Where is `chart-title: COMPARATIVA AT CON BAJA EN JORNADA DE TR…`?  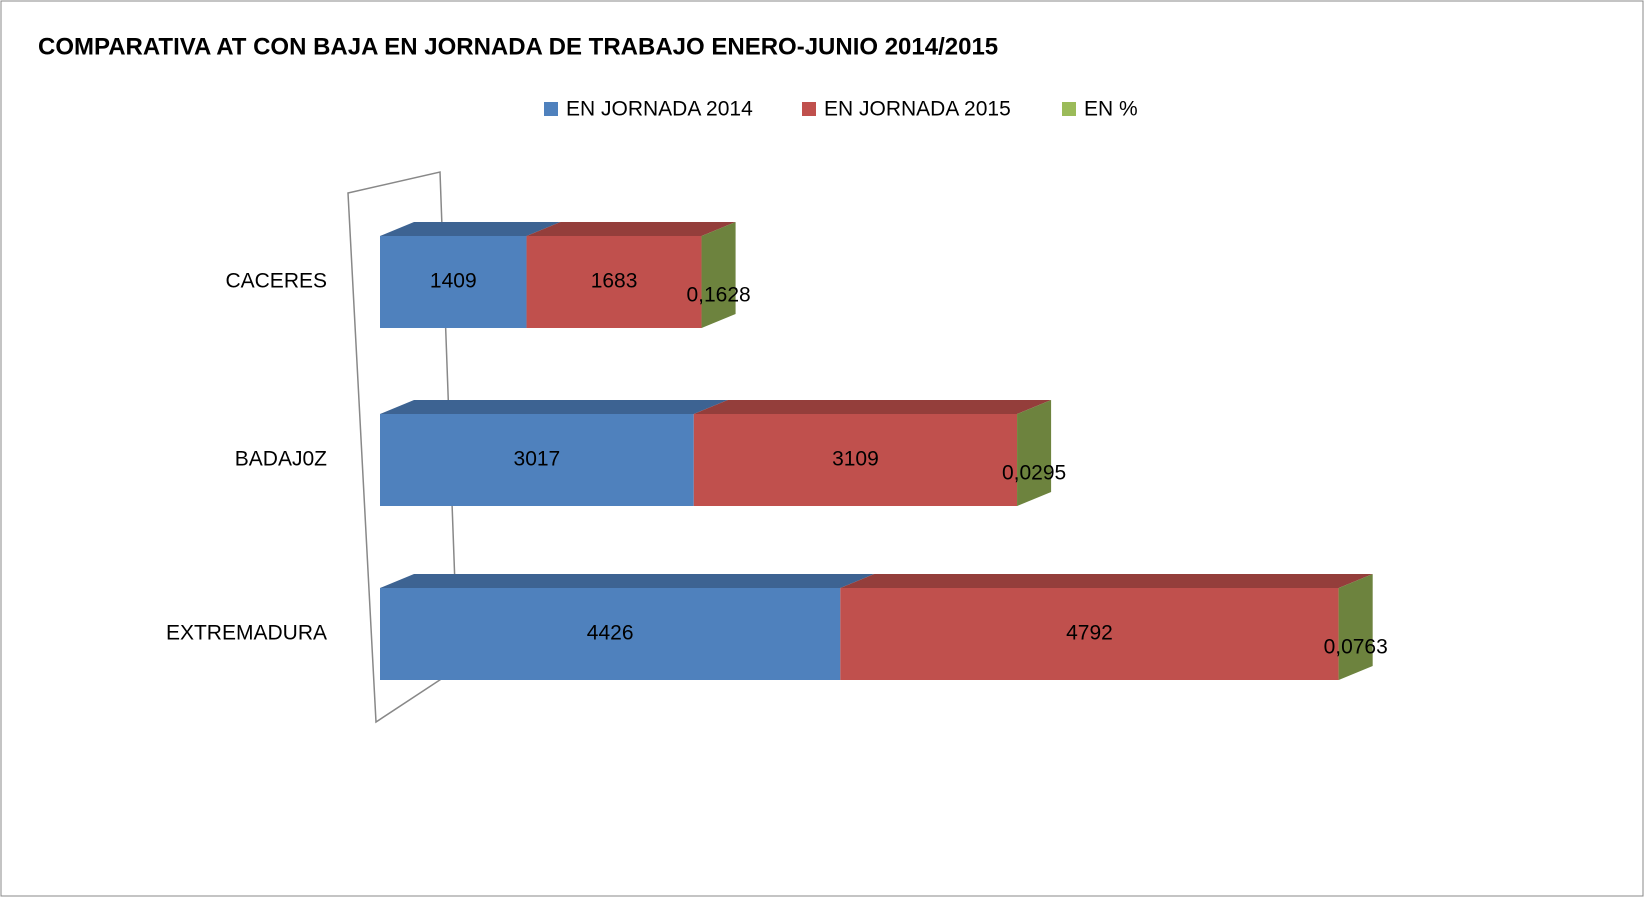
chart-title: COMPARATIVA AT CON BAJA EN JORNADA DE TR… is located at coordinates (518, 46).